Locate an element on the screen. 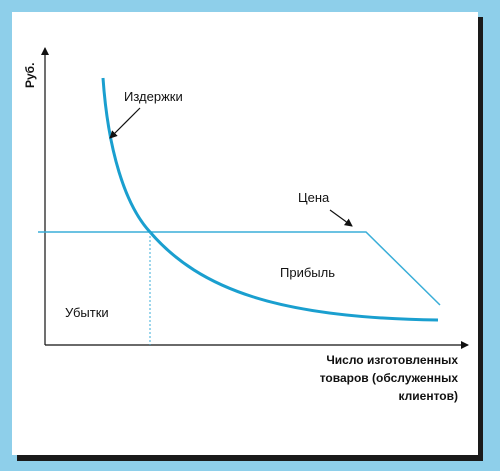  x-axis-label: товаров (обслуженных is located at coordinates (389, 378).